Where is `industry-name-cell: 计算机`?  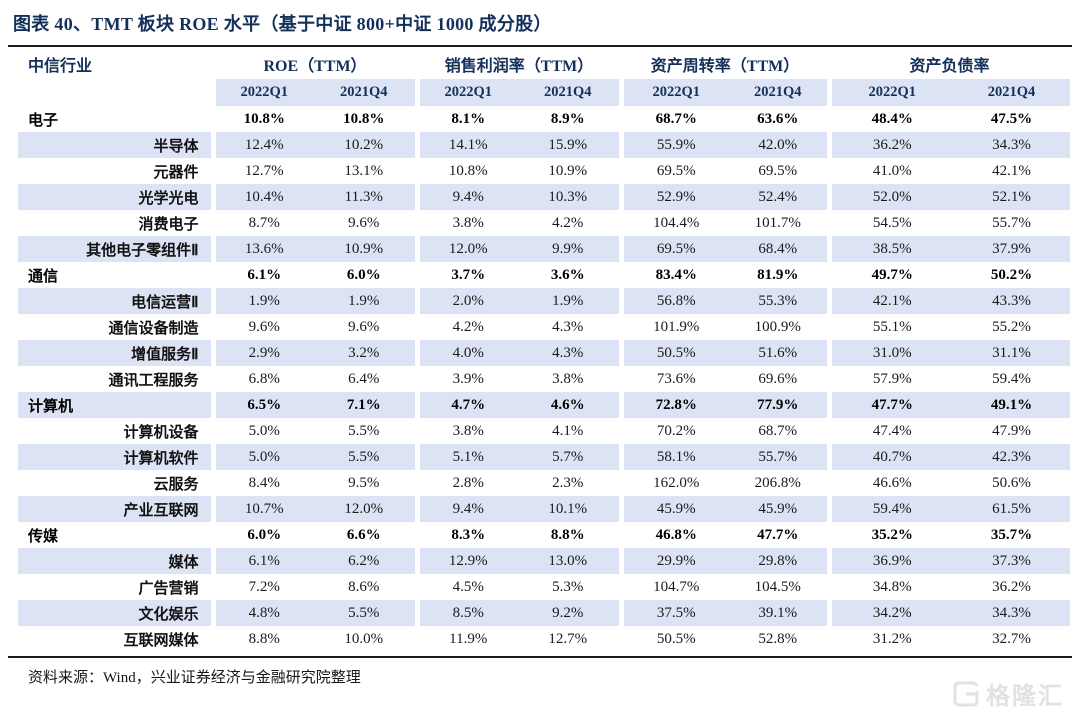 industry-name-cell: 计算机 is located at coordinates (115, 405).